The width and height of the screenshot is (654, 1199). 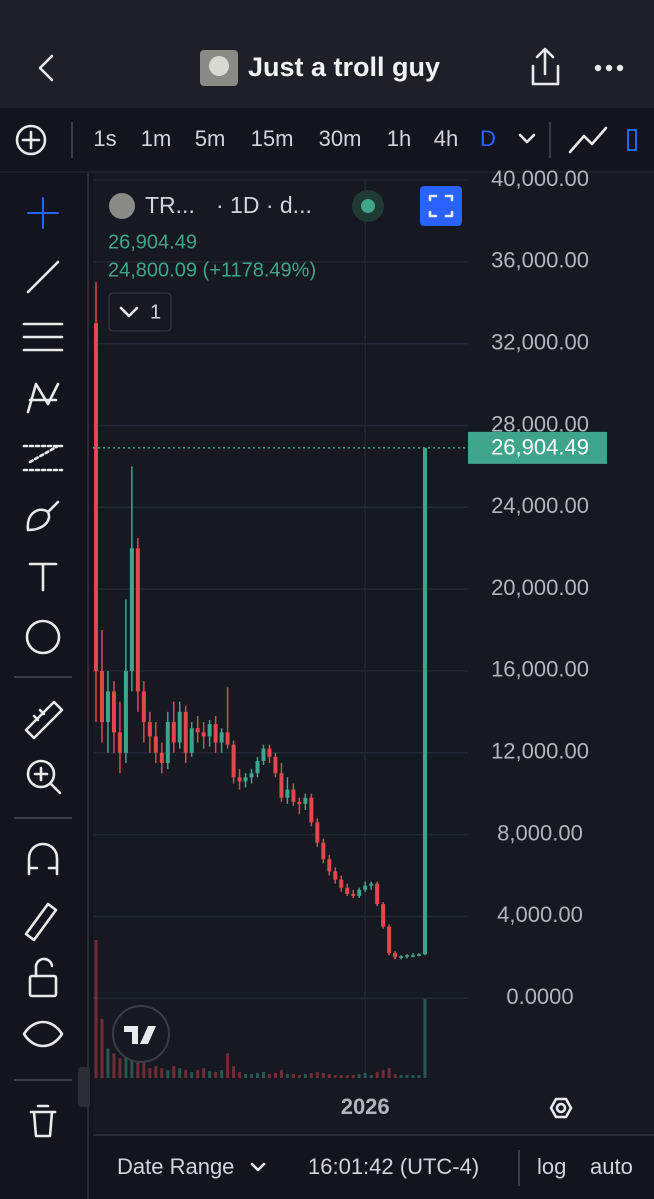 What do you see at coordinates (43, 577) in the screenshot?
I see `text-tool` at bounding box center [43, 577].